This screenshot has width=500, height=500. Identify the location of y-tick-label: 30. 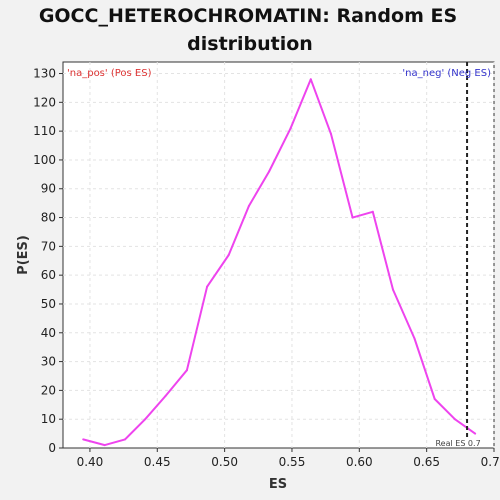
(48, 362).